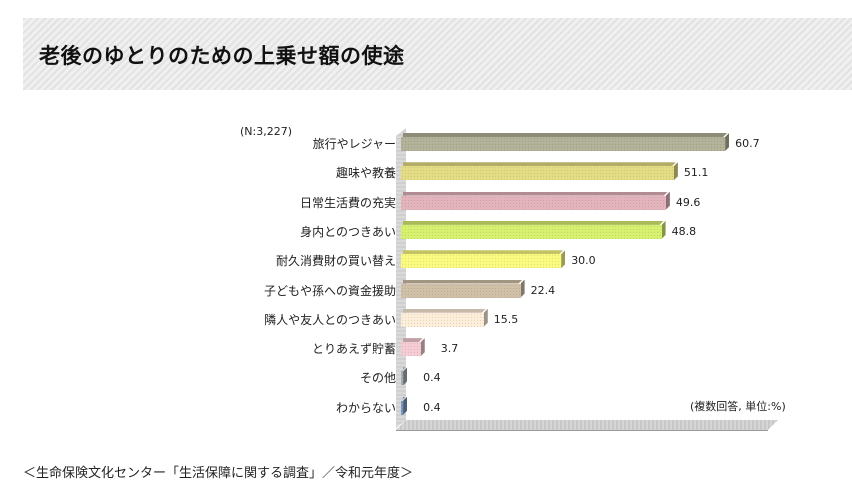 The height and width of the screenshot is (503, 852). Describe the element at coordinates (365, 407) in the screenshot. I see `category-label: わからない` at that location.